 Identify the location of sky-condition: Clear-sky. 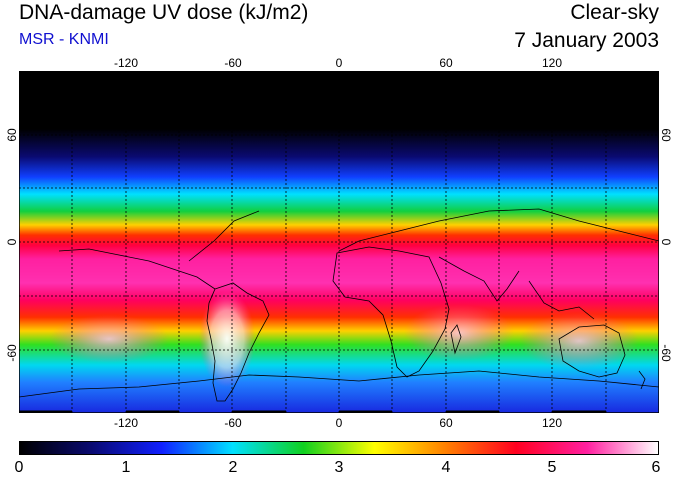
(614, 12).